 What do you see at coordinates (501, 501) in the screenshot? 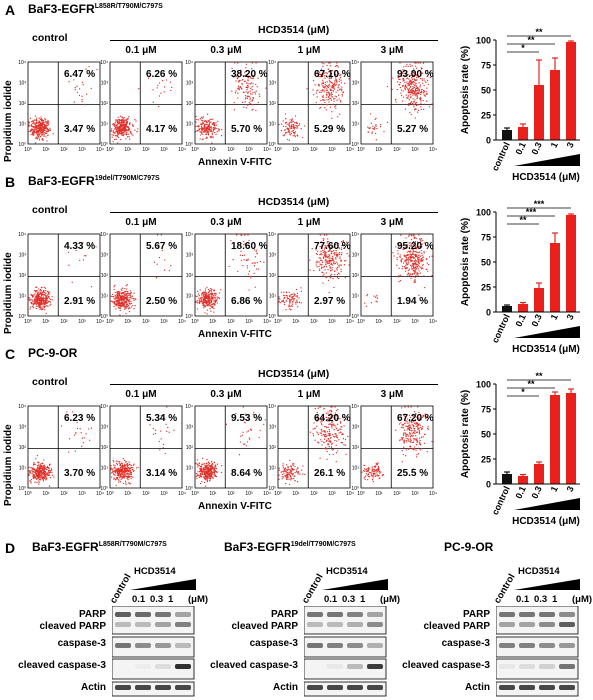
I see `x-tick-label: control` at bounding box center [501, 501].